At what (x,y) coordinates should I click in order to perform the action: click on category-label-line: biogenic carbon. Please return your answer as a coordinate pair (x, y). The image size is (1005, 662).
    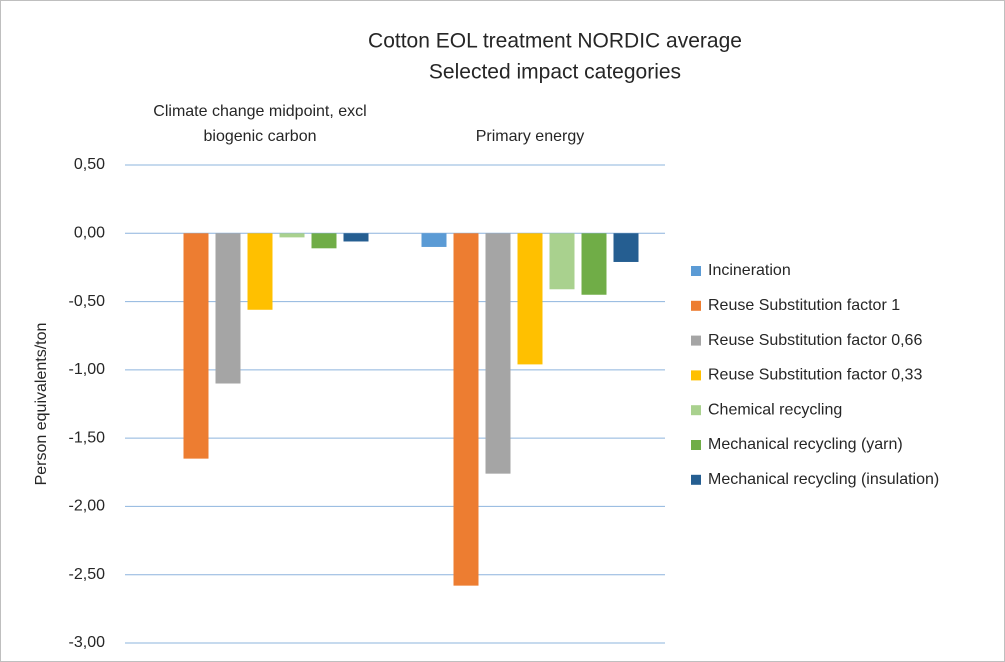
    Looking at the image, I should click on (260, 136).